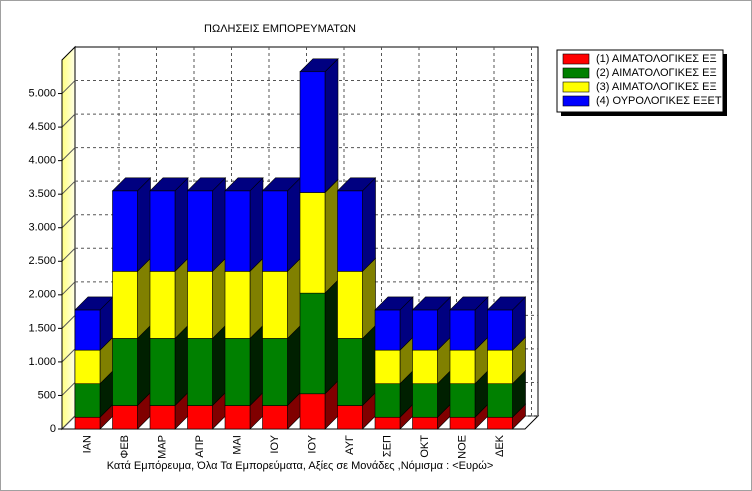  I want to click on y-tick-label: 5.000, so click(42, 93).